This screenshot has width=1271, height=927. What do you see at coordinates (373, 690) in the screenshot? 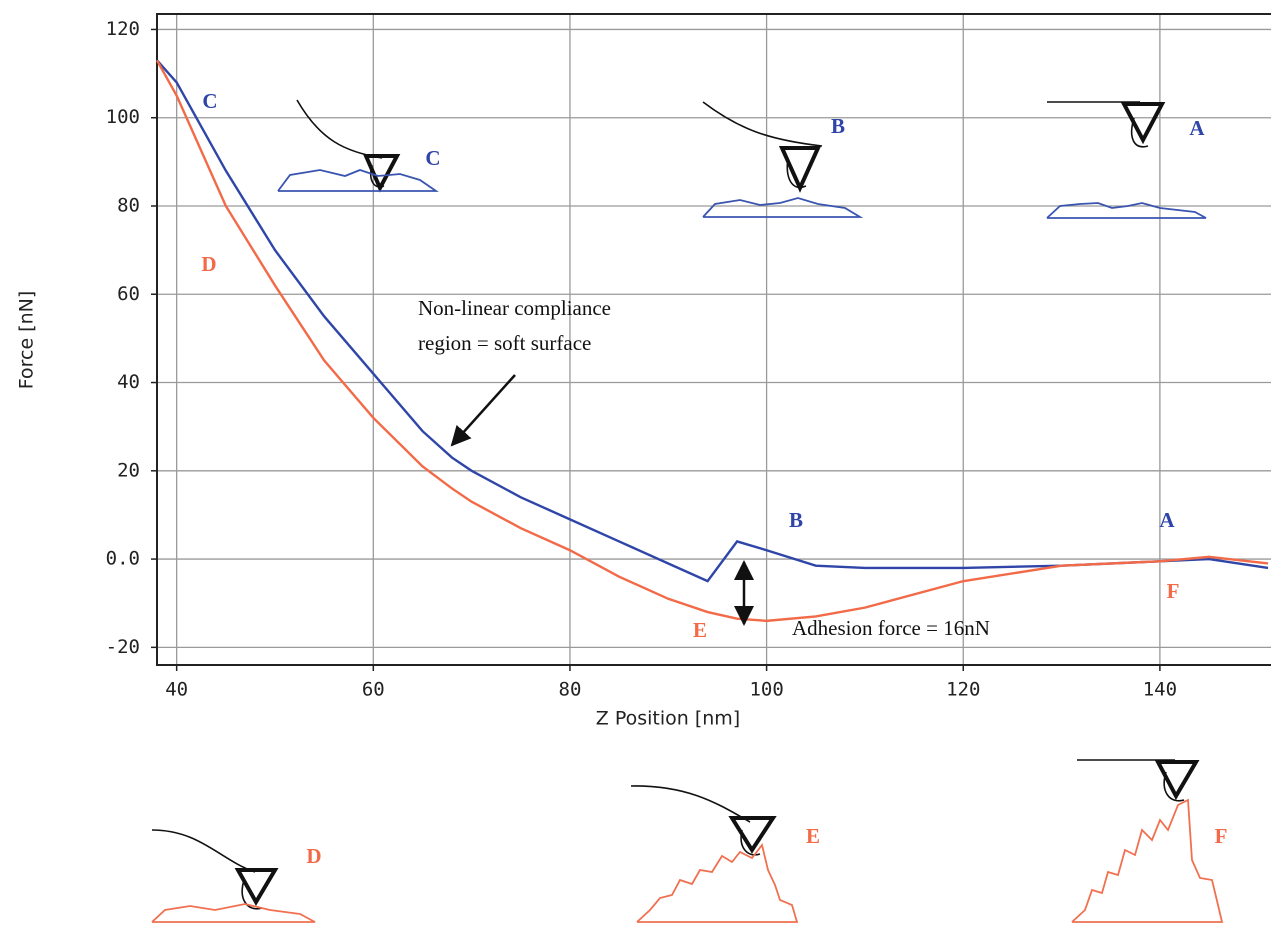
I see `x-tick-label: 60` at bounding box center [373, 690].